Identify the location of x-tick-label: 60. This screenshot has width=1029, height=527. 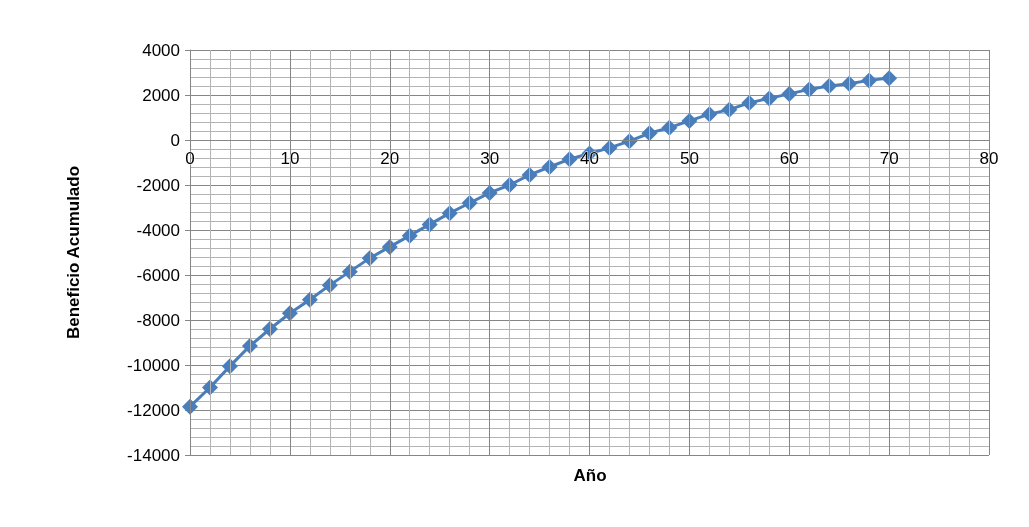
(789, 158).